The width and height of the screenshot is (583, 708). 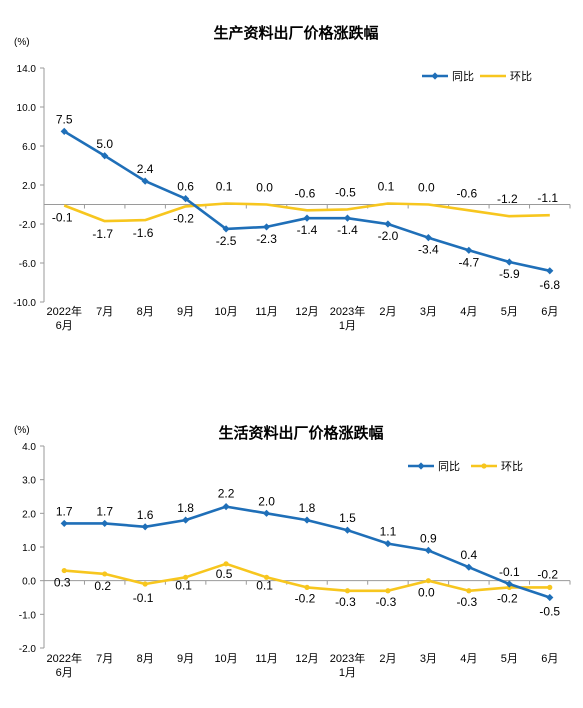 What do you see at coordinates (226, 494) in the screenshot?
I see `data-label-yoy: 2.2` at bounding box center [226, 494].